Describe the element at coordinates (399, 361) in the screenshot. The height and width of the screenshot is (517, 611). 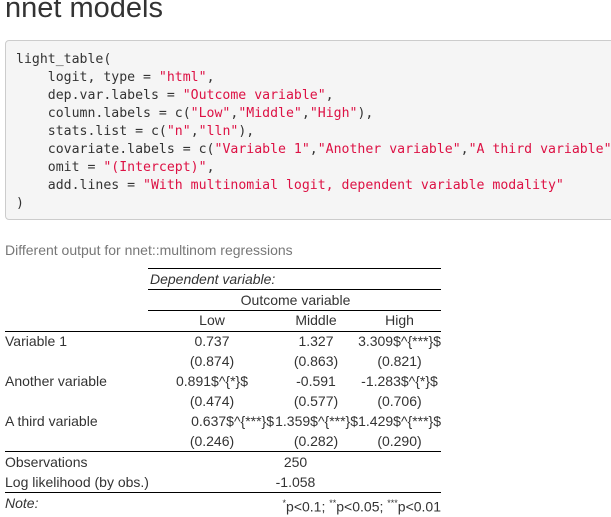
I see `se-cell: (0.821)` at that location.